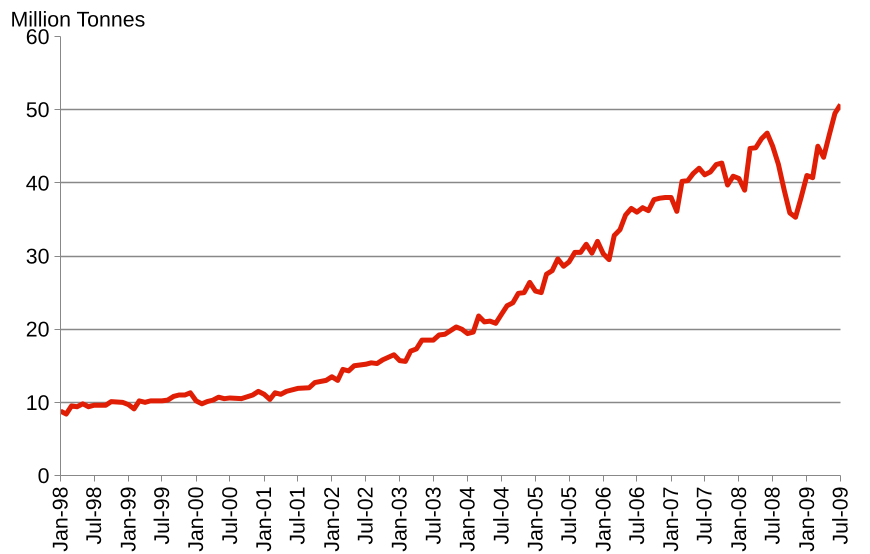  What do you see at coordinates (535, 519) in the screenshot?
I see `x-tick-label: Jan-05` at bounding box center [535, 519].